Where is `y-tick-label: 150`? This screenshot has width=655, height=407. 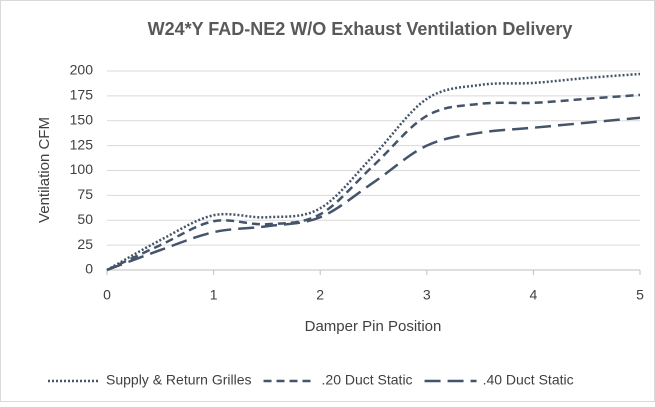
y-tick-label: 150 is located at coordinates (82, 119).